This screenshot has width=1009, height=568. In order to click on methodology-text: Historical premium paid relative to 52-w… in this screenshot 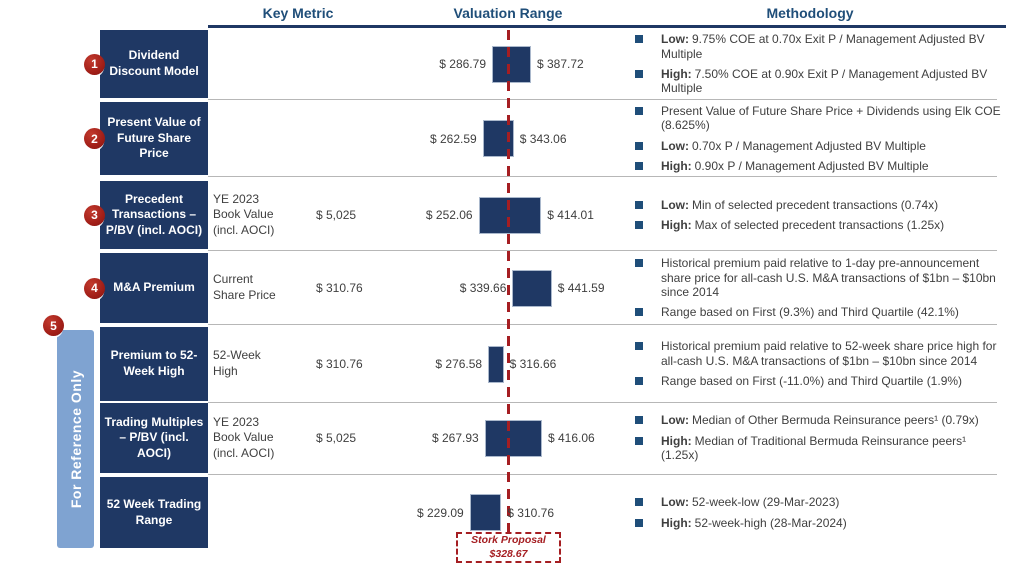, I will do `click(833, 353)`.